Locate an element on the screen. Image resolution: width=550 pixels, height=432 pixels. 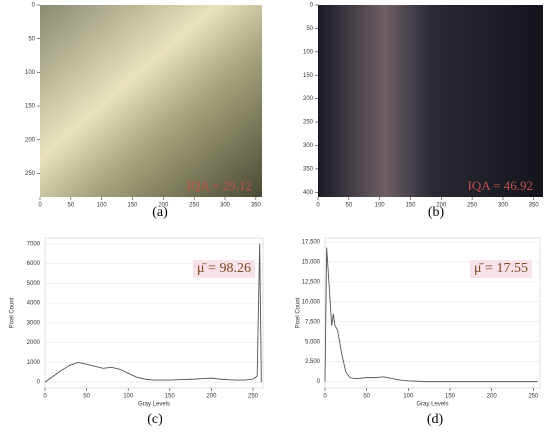
annotation: μ̄ = 98.26 is located at coordinates (224, 268).